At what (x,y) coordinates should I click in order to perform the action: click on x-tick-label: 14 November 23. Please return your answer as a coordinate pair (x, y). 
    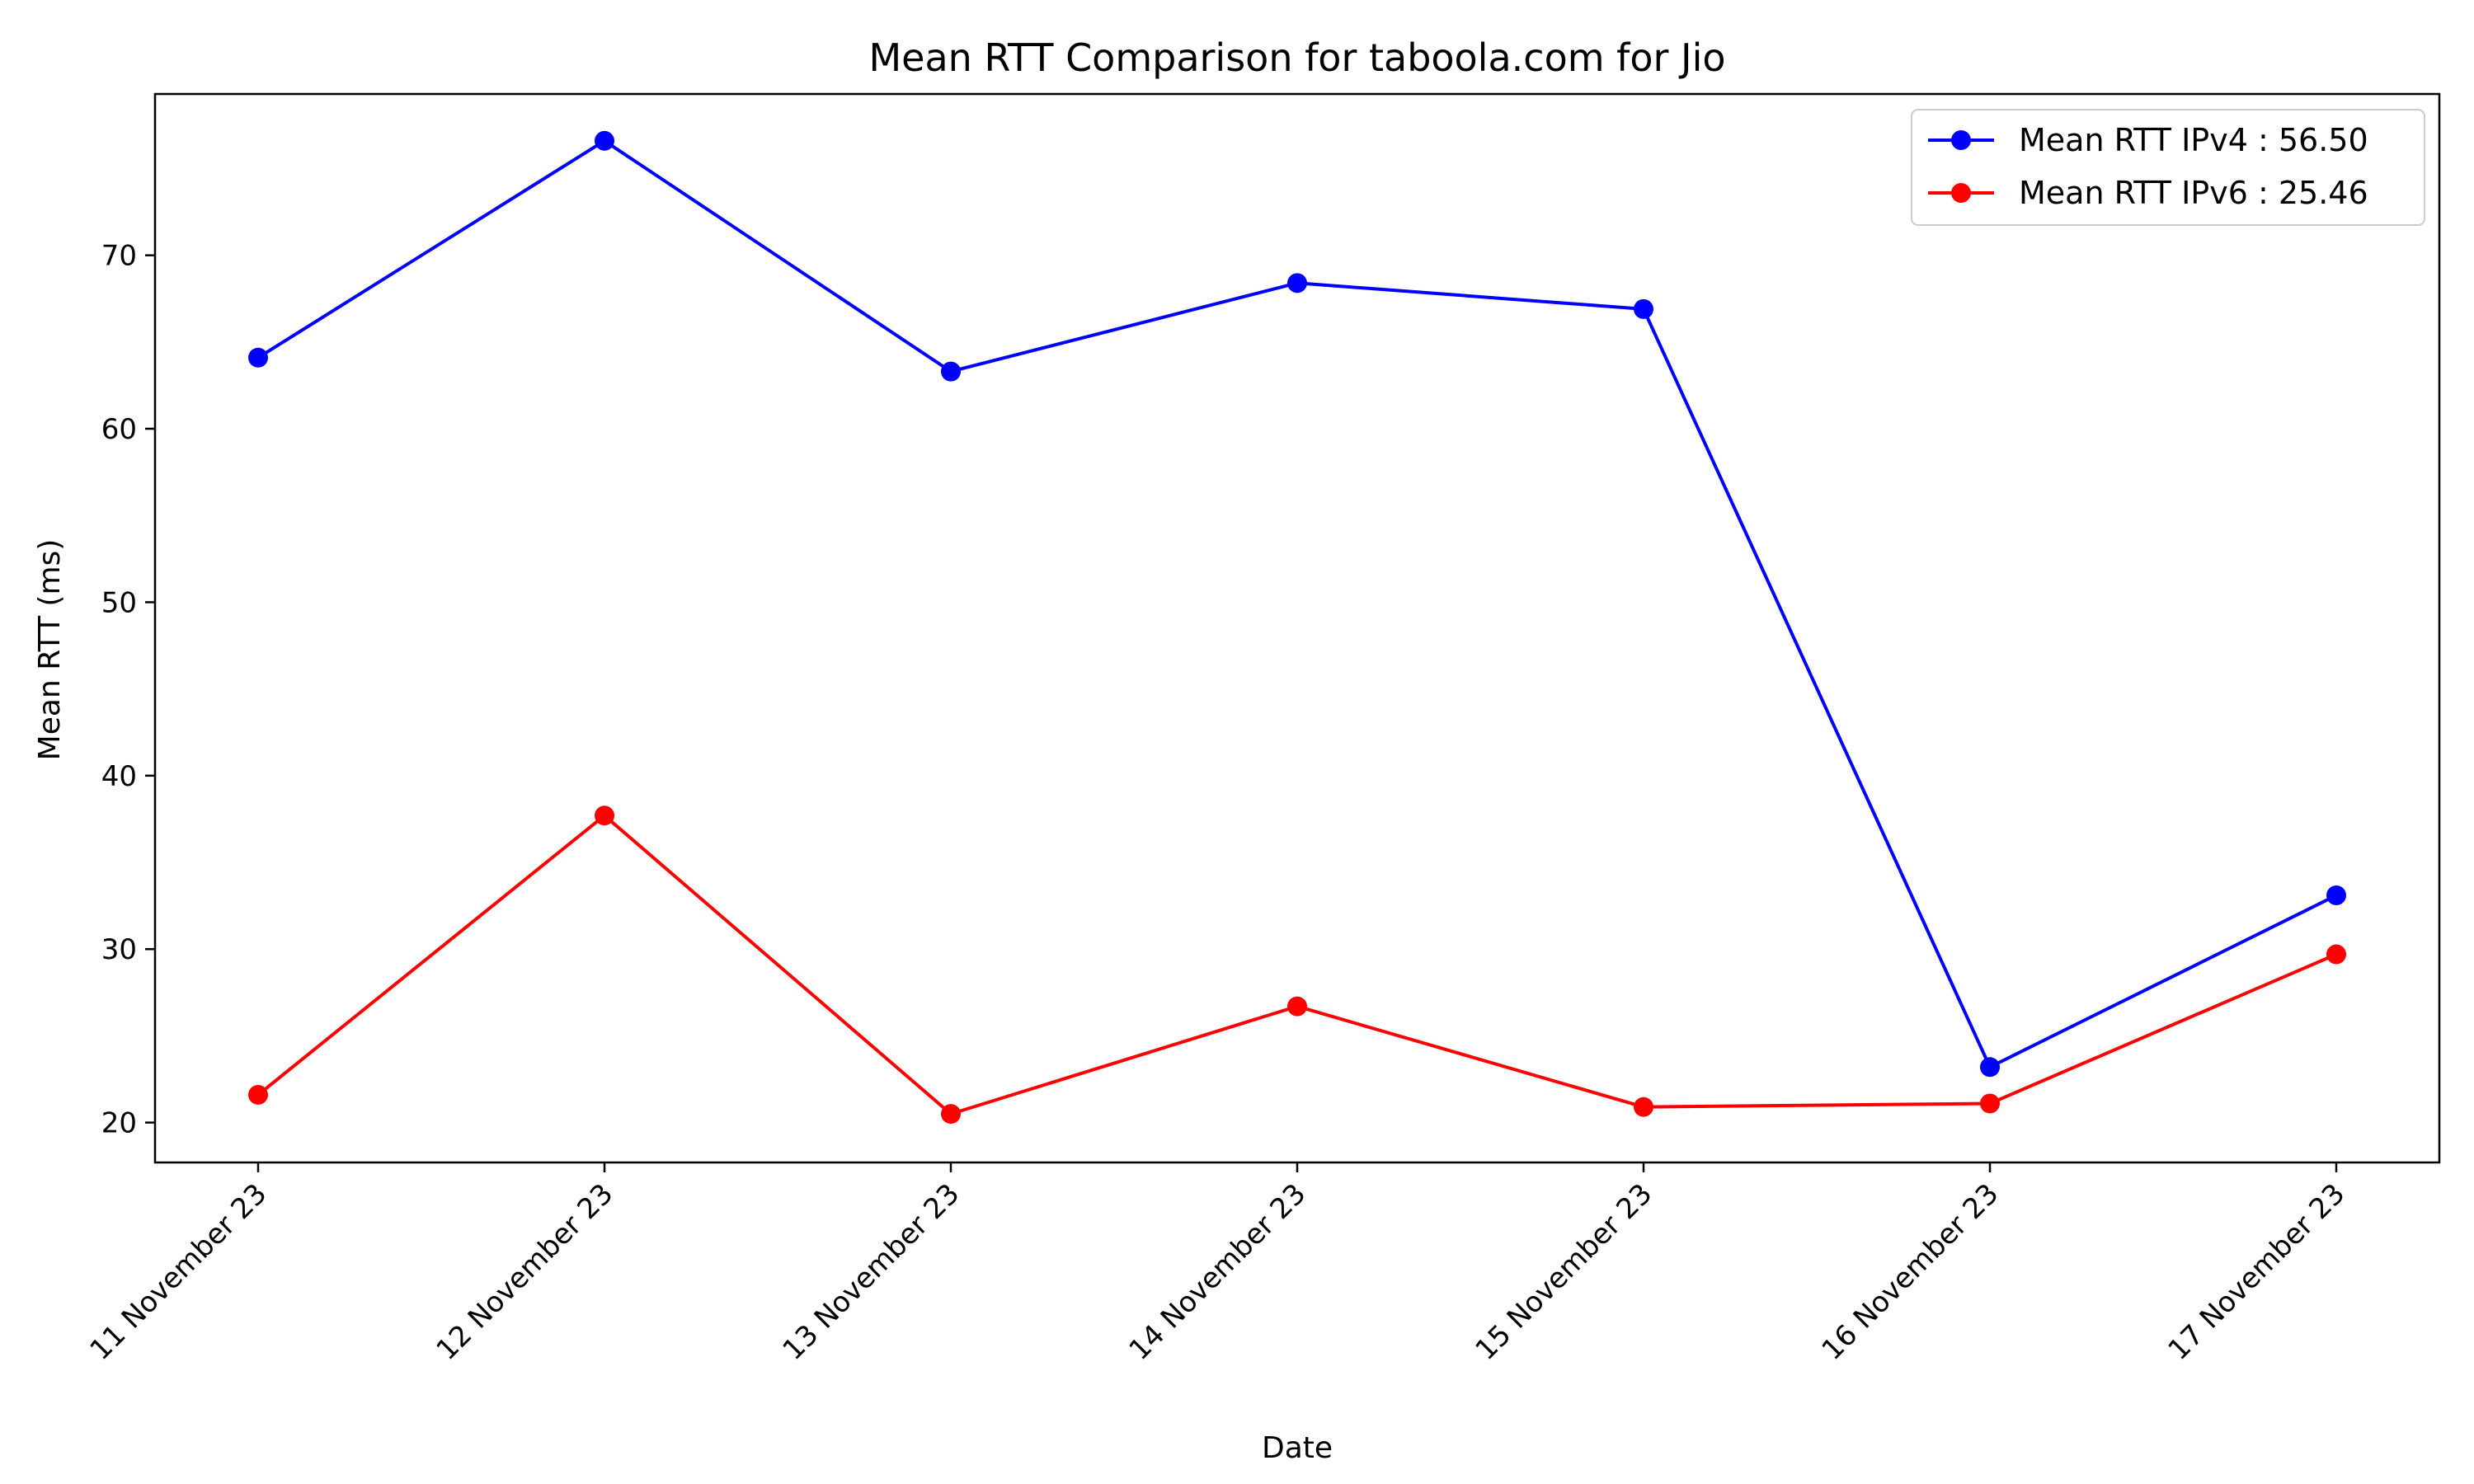
    Looking at the image, I should click on (1218, 1272).